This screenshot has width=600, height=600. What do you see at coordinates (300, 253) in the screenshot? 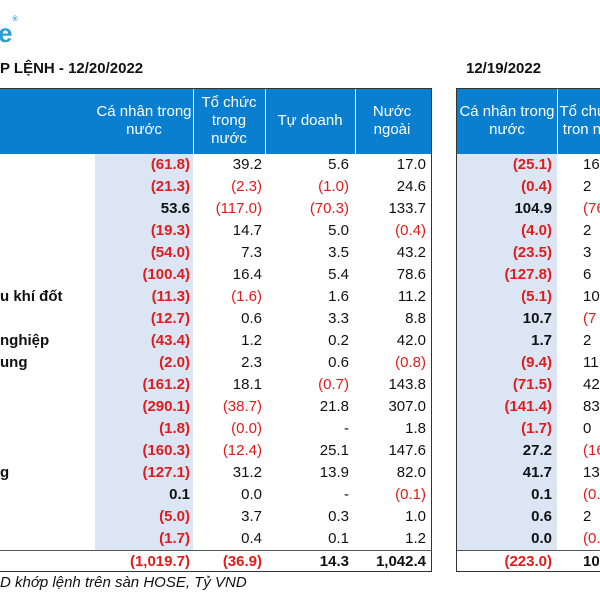
I see `table-row: (54.0) 7.3 3.5 43.2 (23.5) 3` at bounding box center [300, 253].